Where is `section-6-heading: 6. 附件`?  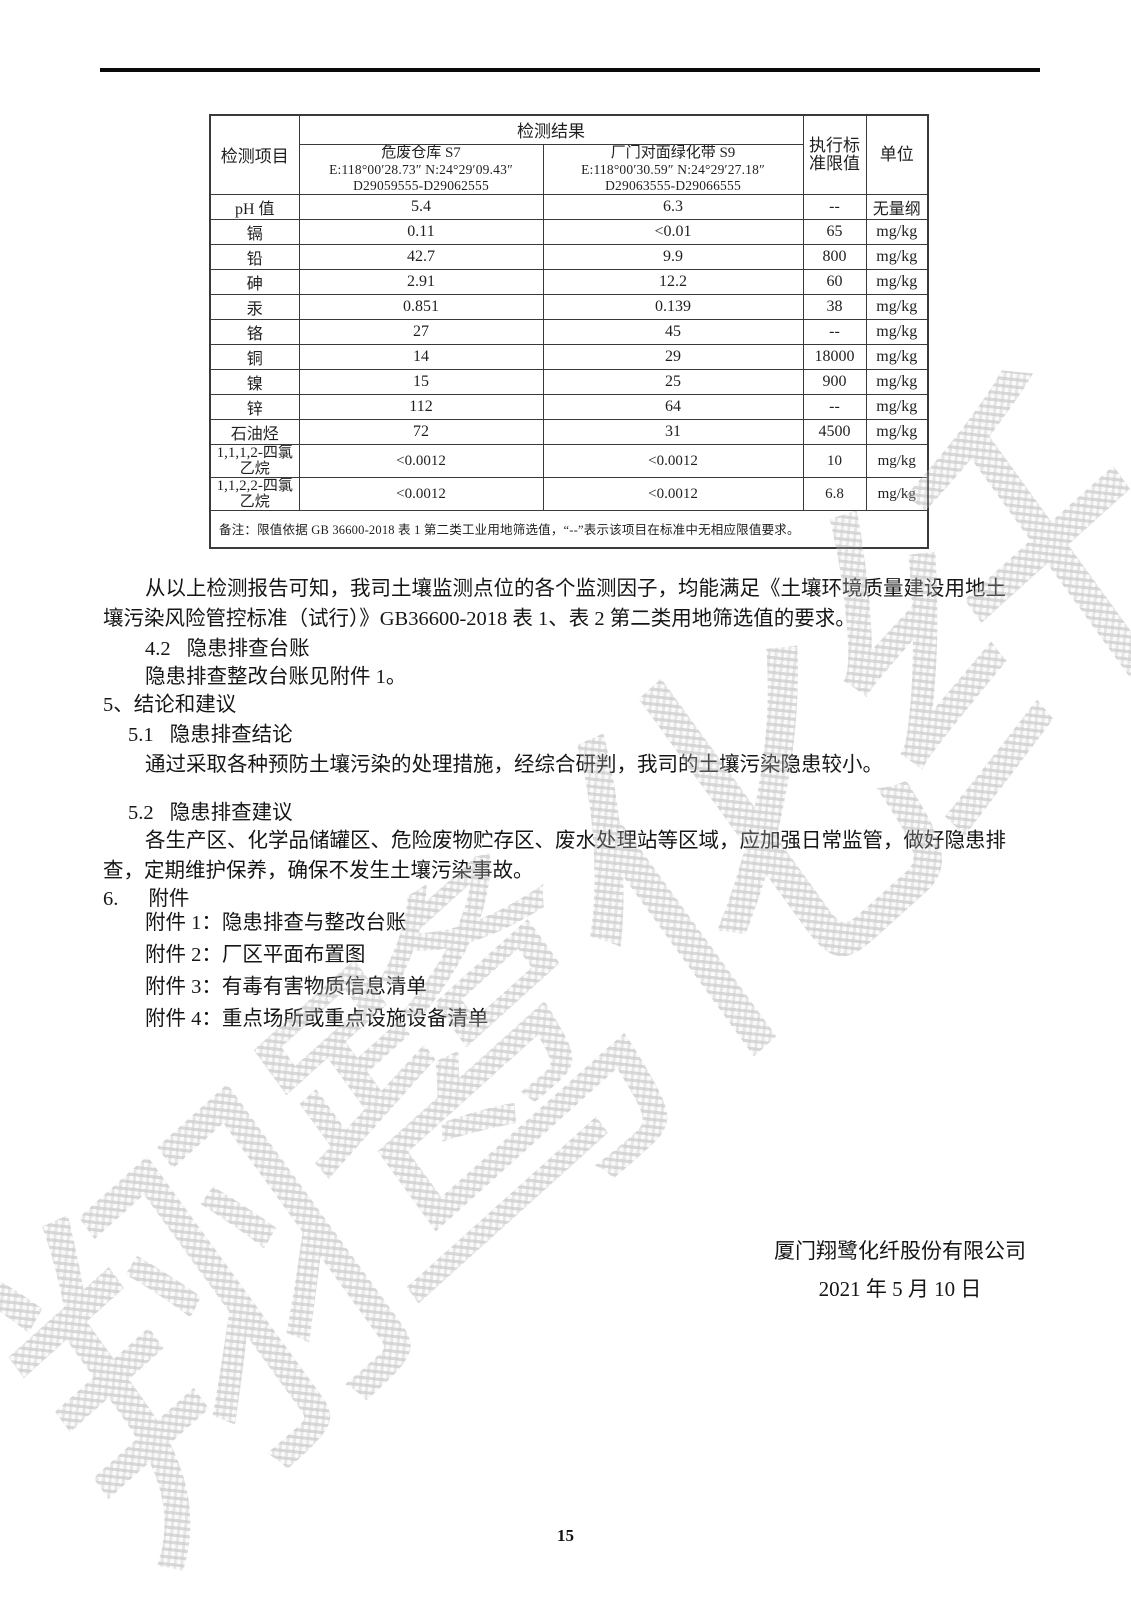 section-6-heading: 6. 附件 is located at coordinates (560, 899).